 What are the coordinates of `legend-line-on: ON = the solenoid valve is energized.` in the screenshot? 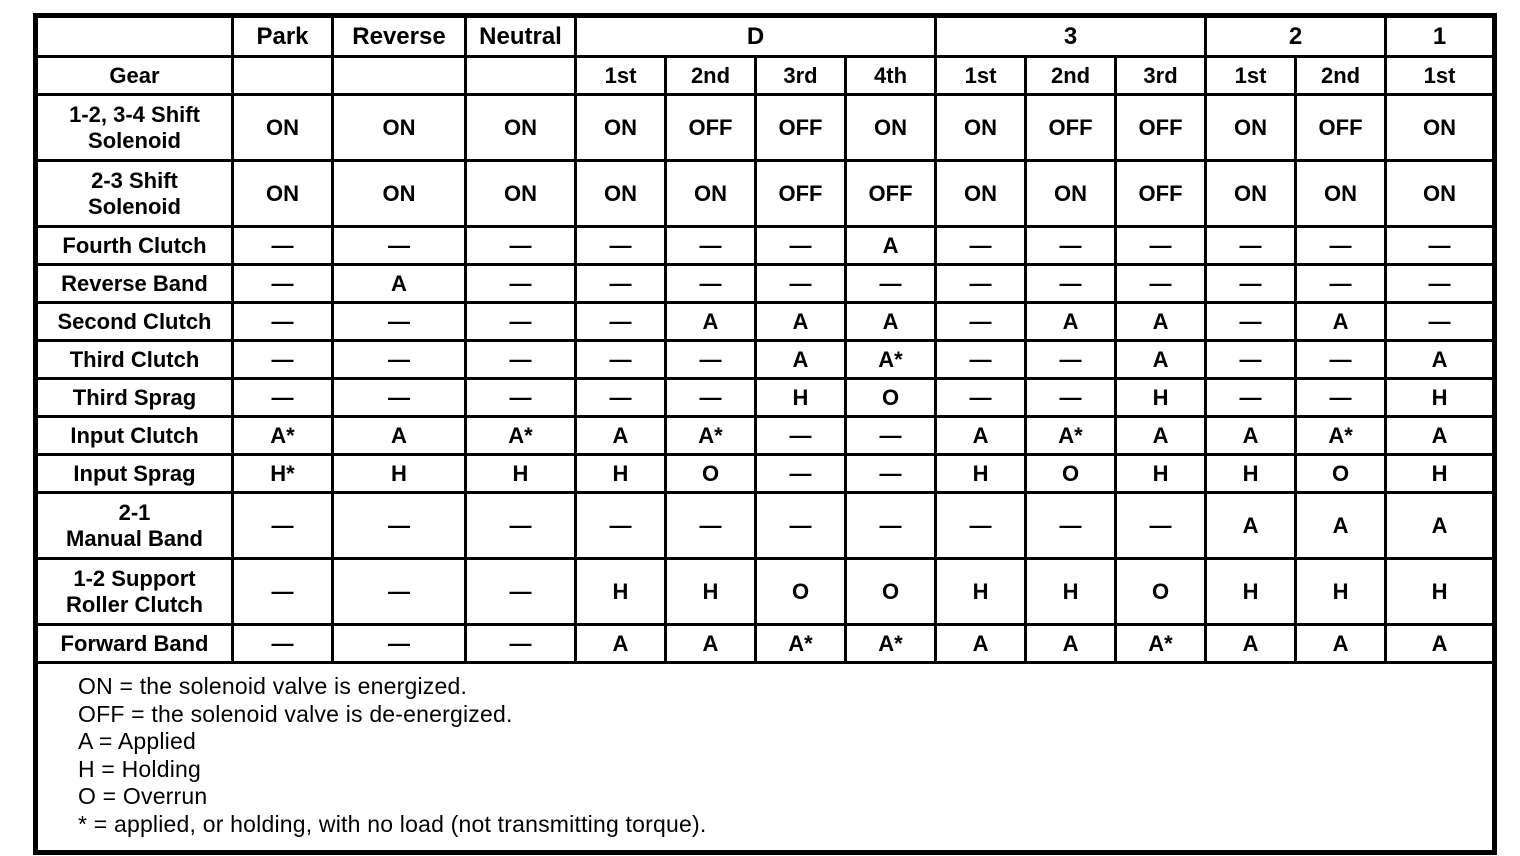 It's located at (273, 686).